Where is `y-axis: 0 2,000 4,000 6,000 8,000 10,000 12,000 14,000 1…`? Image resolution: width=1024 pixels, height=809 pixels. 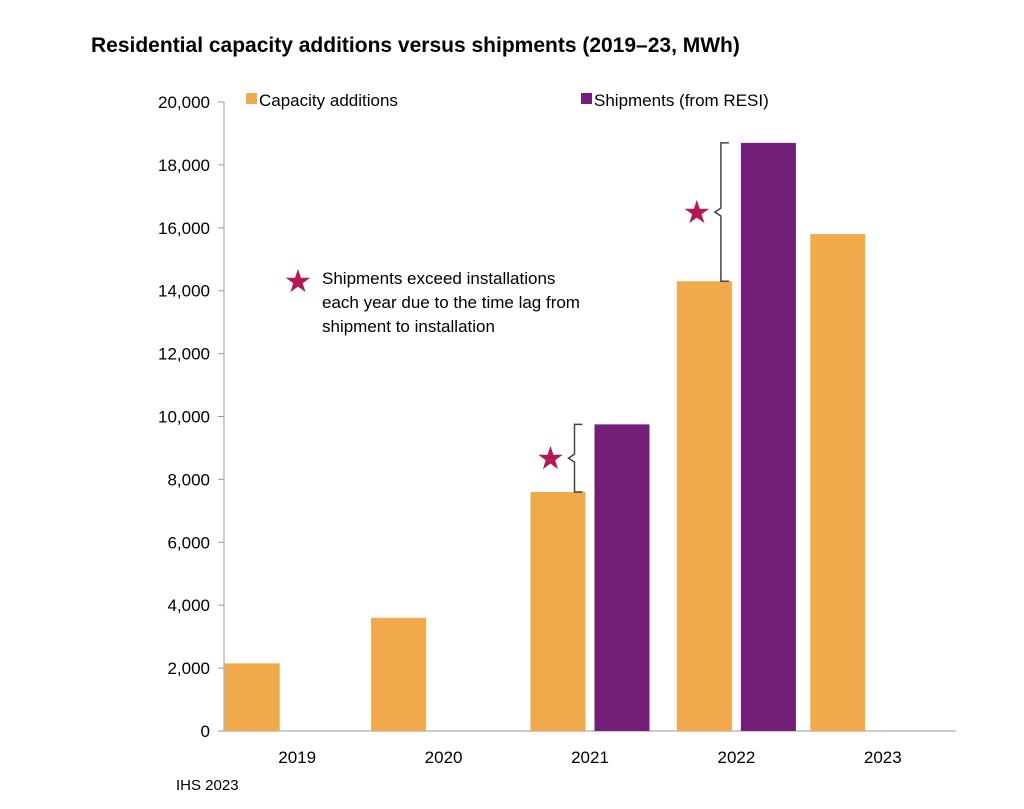 y-axis: 0 2,000 4,000 6,000 8,000 10,000 12,000 14,000 1… is located at coordinates (191, 417).